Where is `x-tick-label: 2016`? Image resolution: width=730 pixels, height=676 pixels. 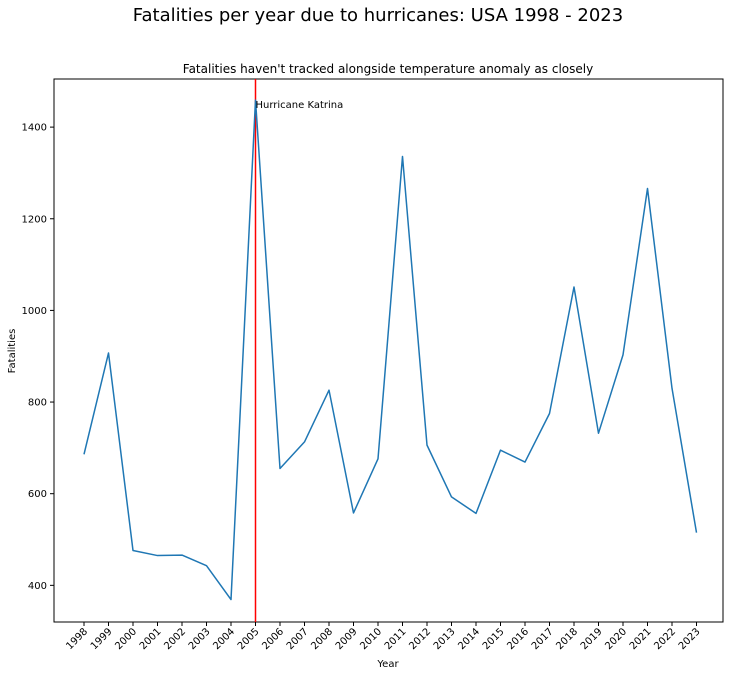 x-tick-label: 2016 is located at coordinates (518, 639).